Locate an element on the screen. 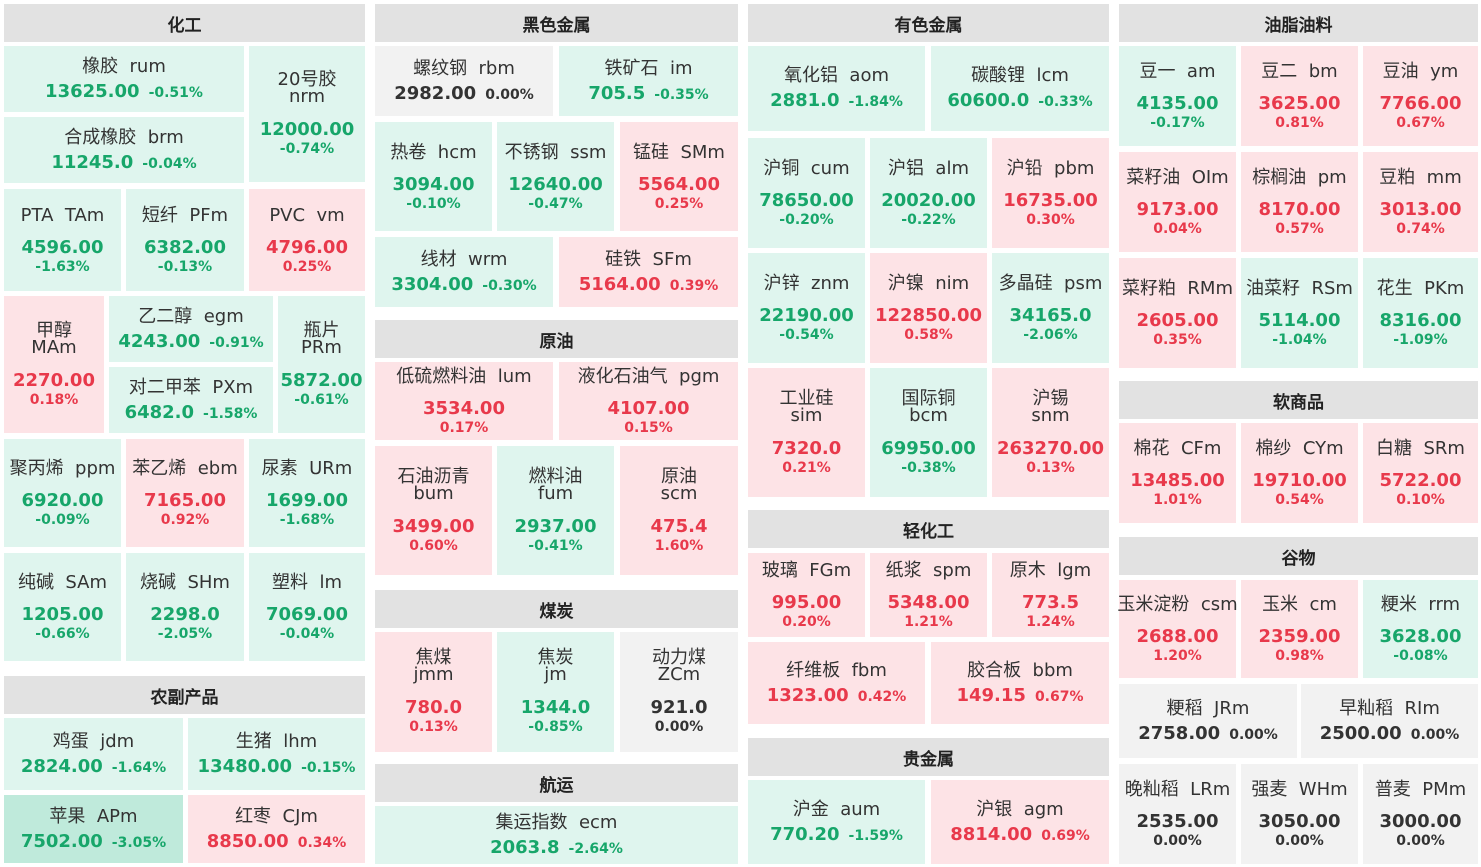 The width and height of the screenshot is (1481, 867). contract-change-pct: -0.30% is located at coordinates (509, 285).